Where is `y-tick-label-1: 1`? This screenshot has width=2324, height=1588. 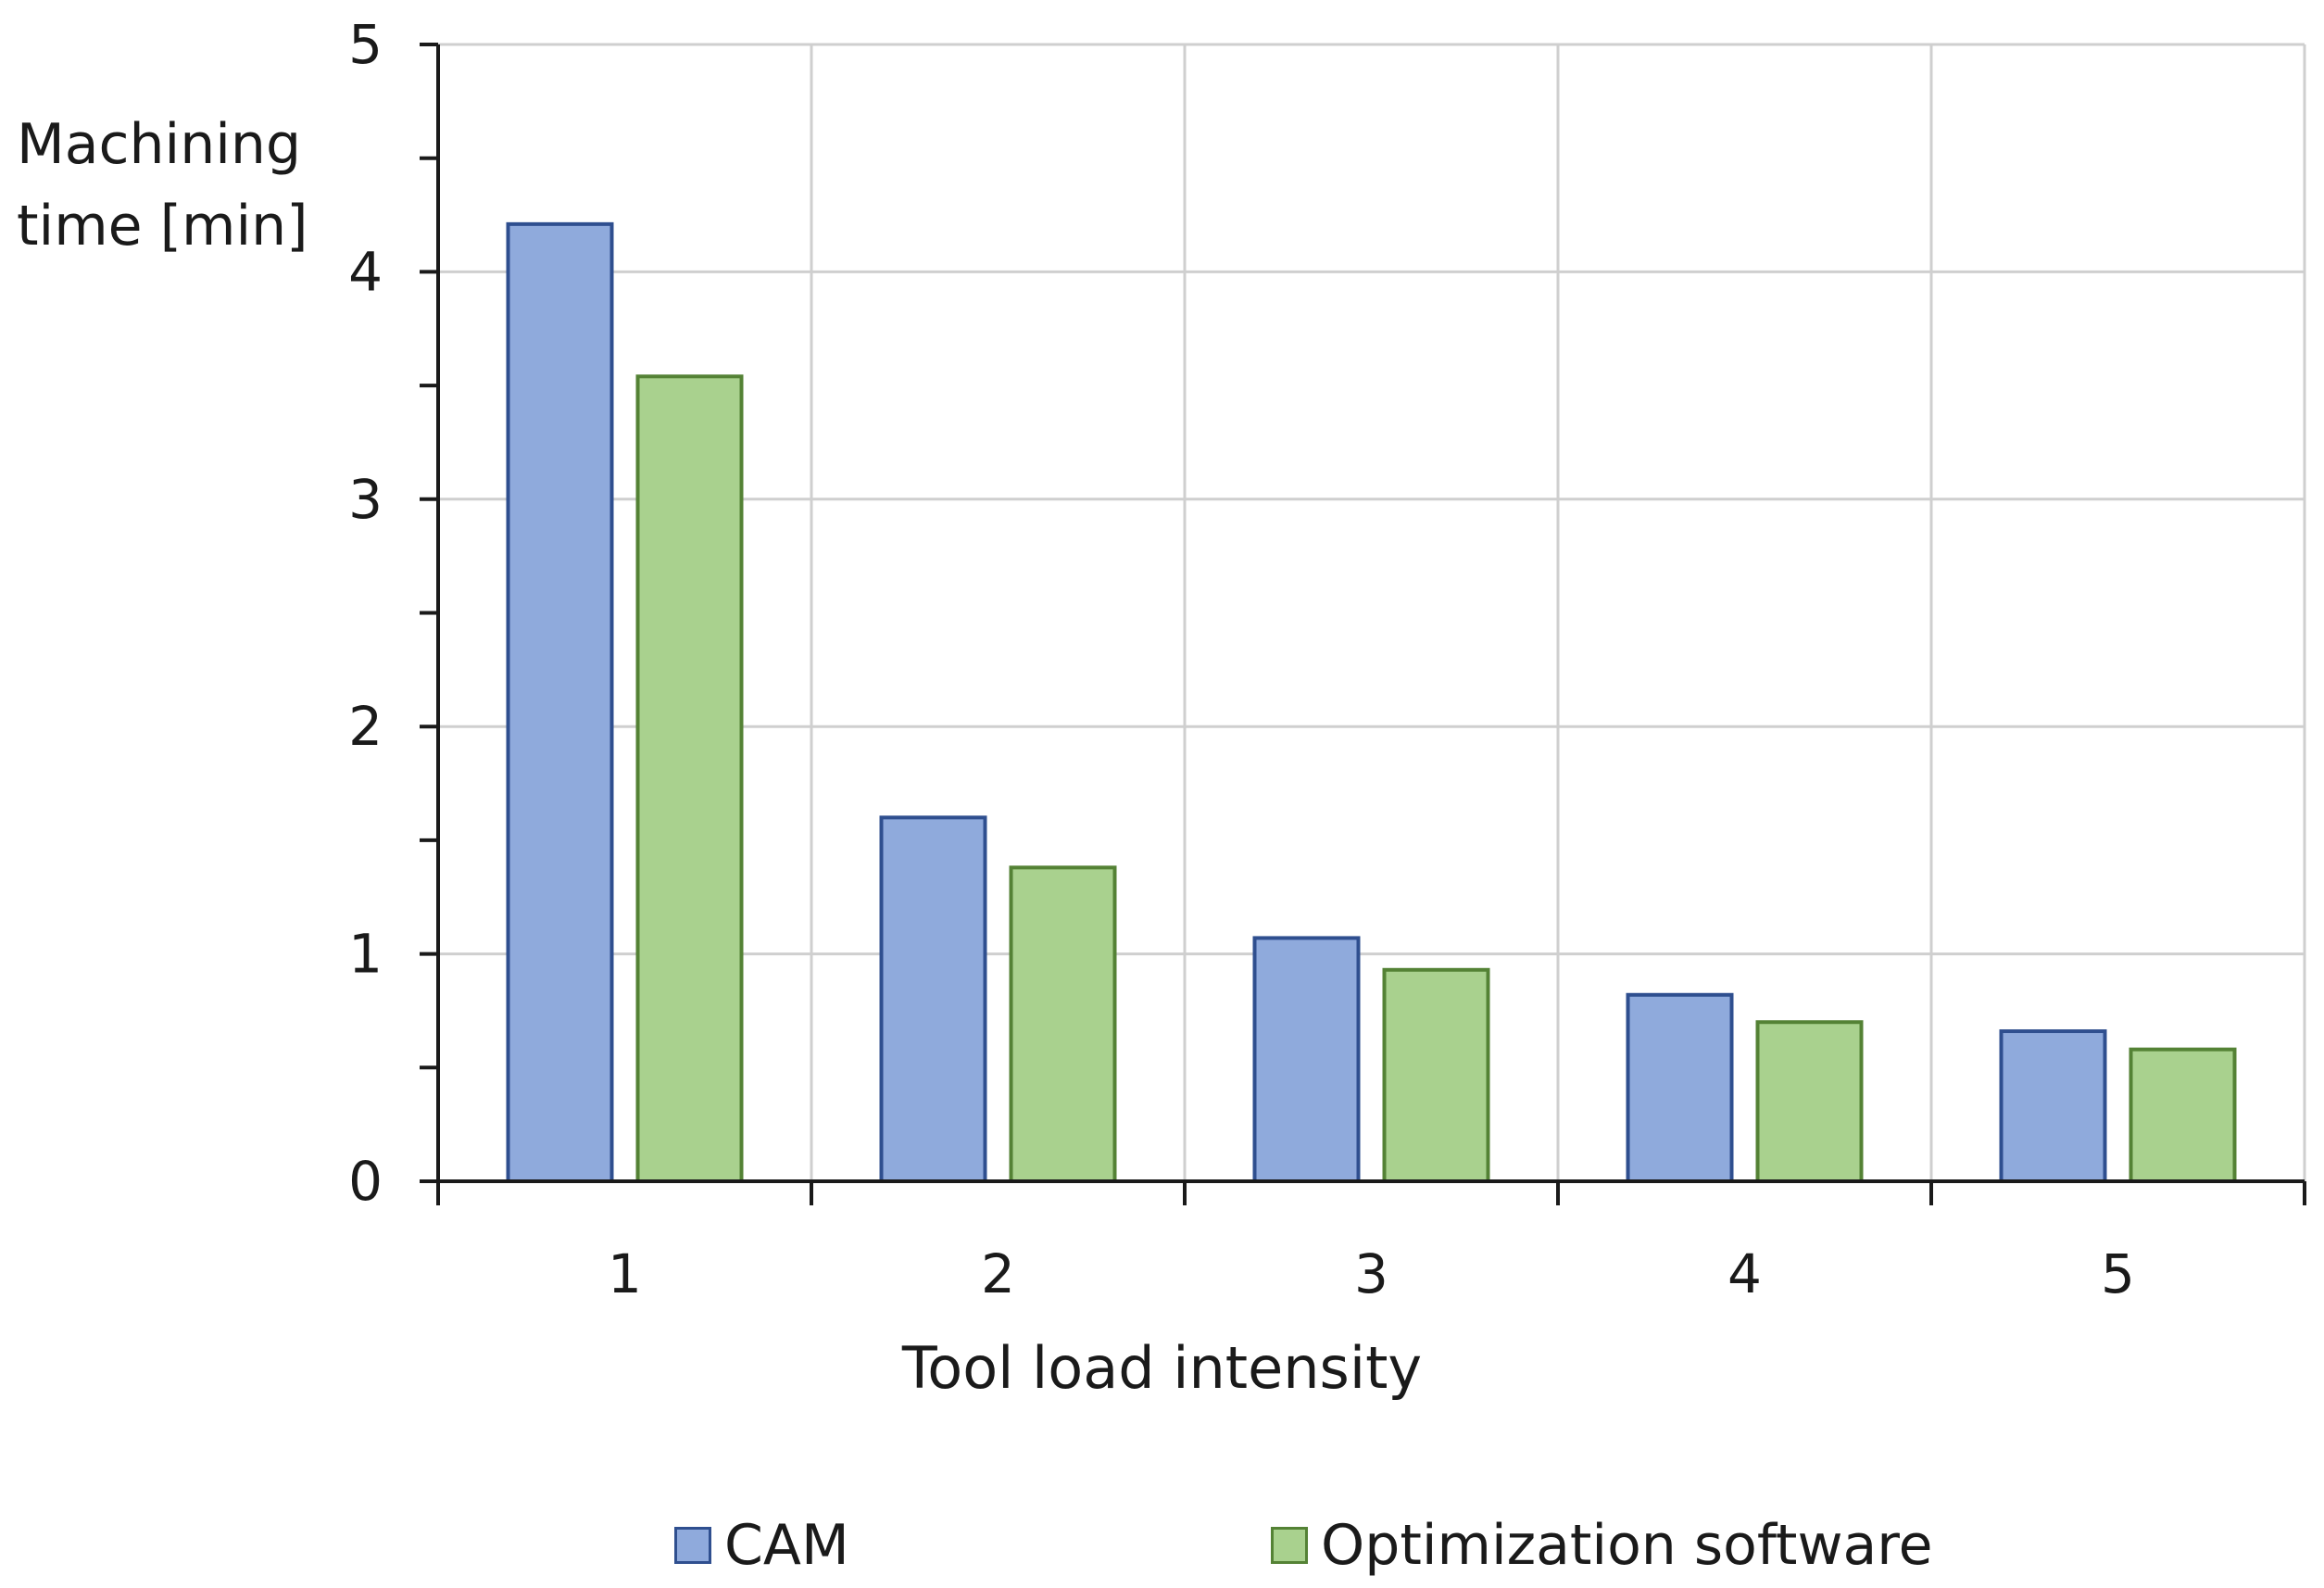
y-tick-label-1: 1 is located at coordinates (365, 954).